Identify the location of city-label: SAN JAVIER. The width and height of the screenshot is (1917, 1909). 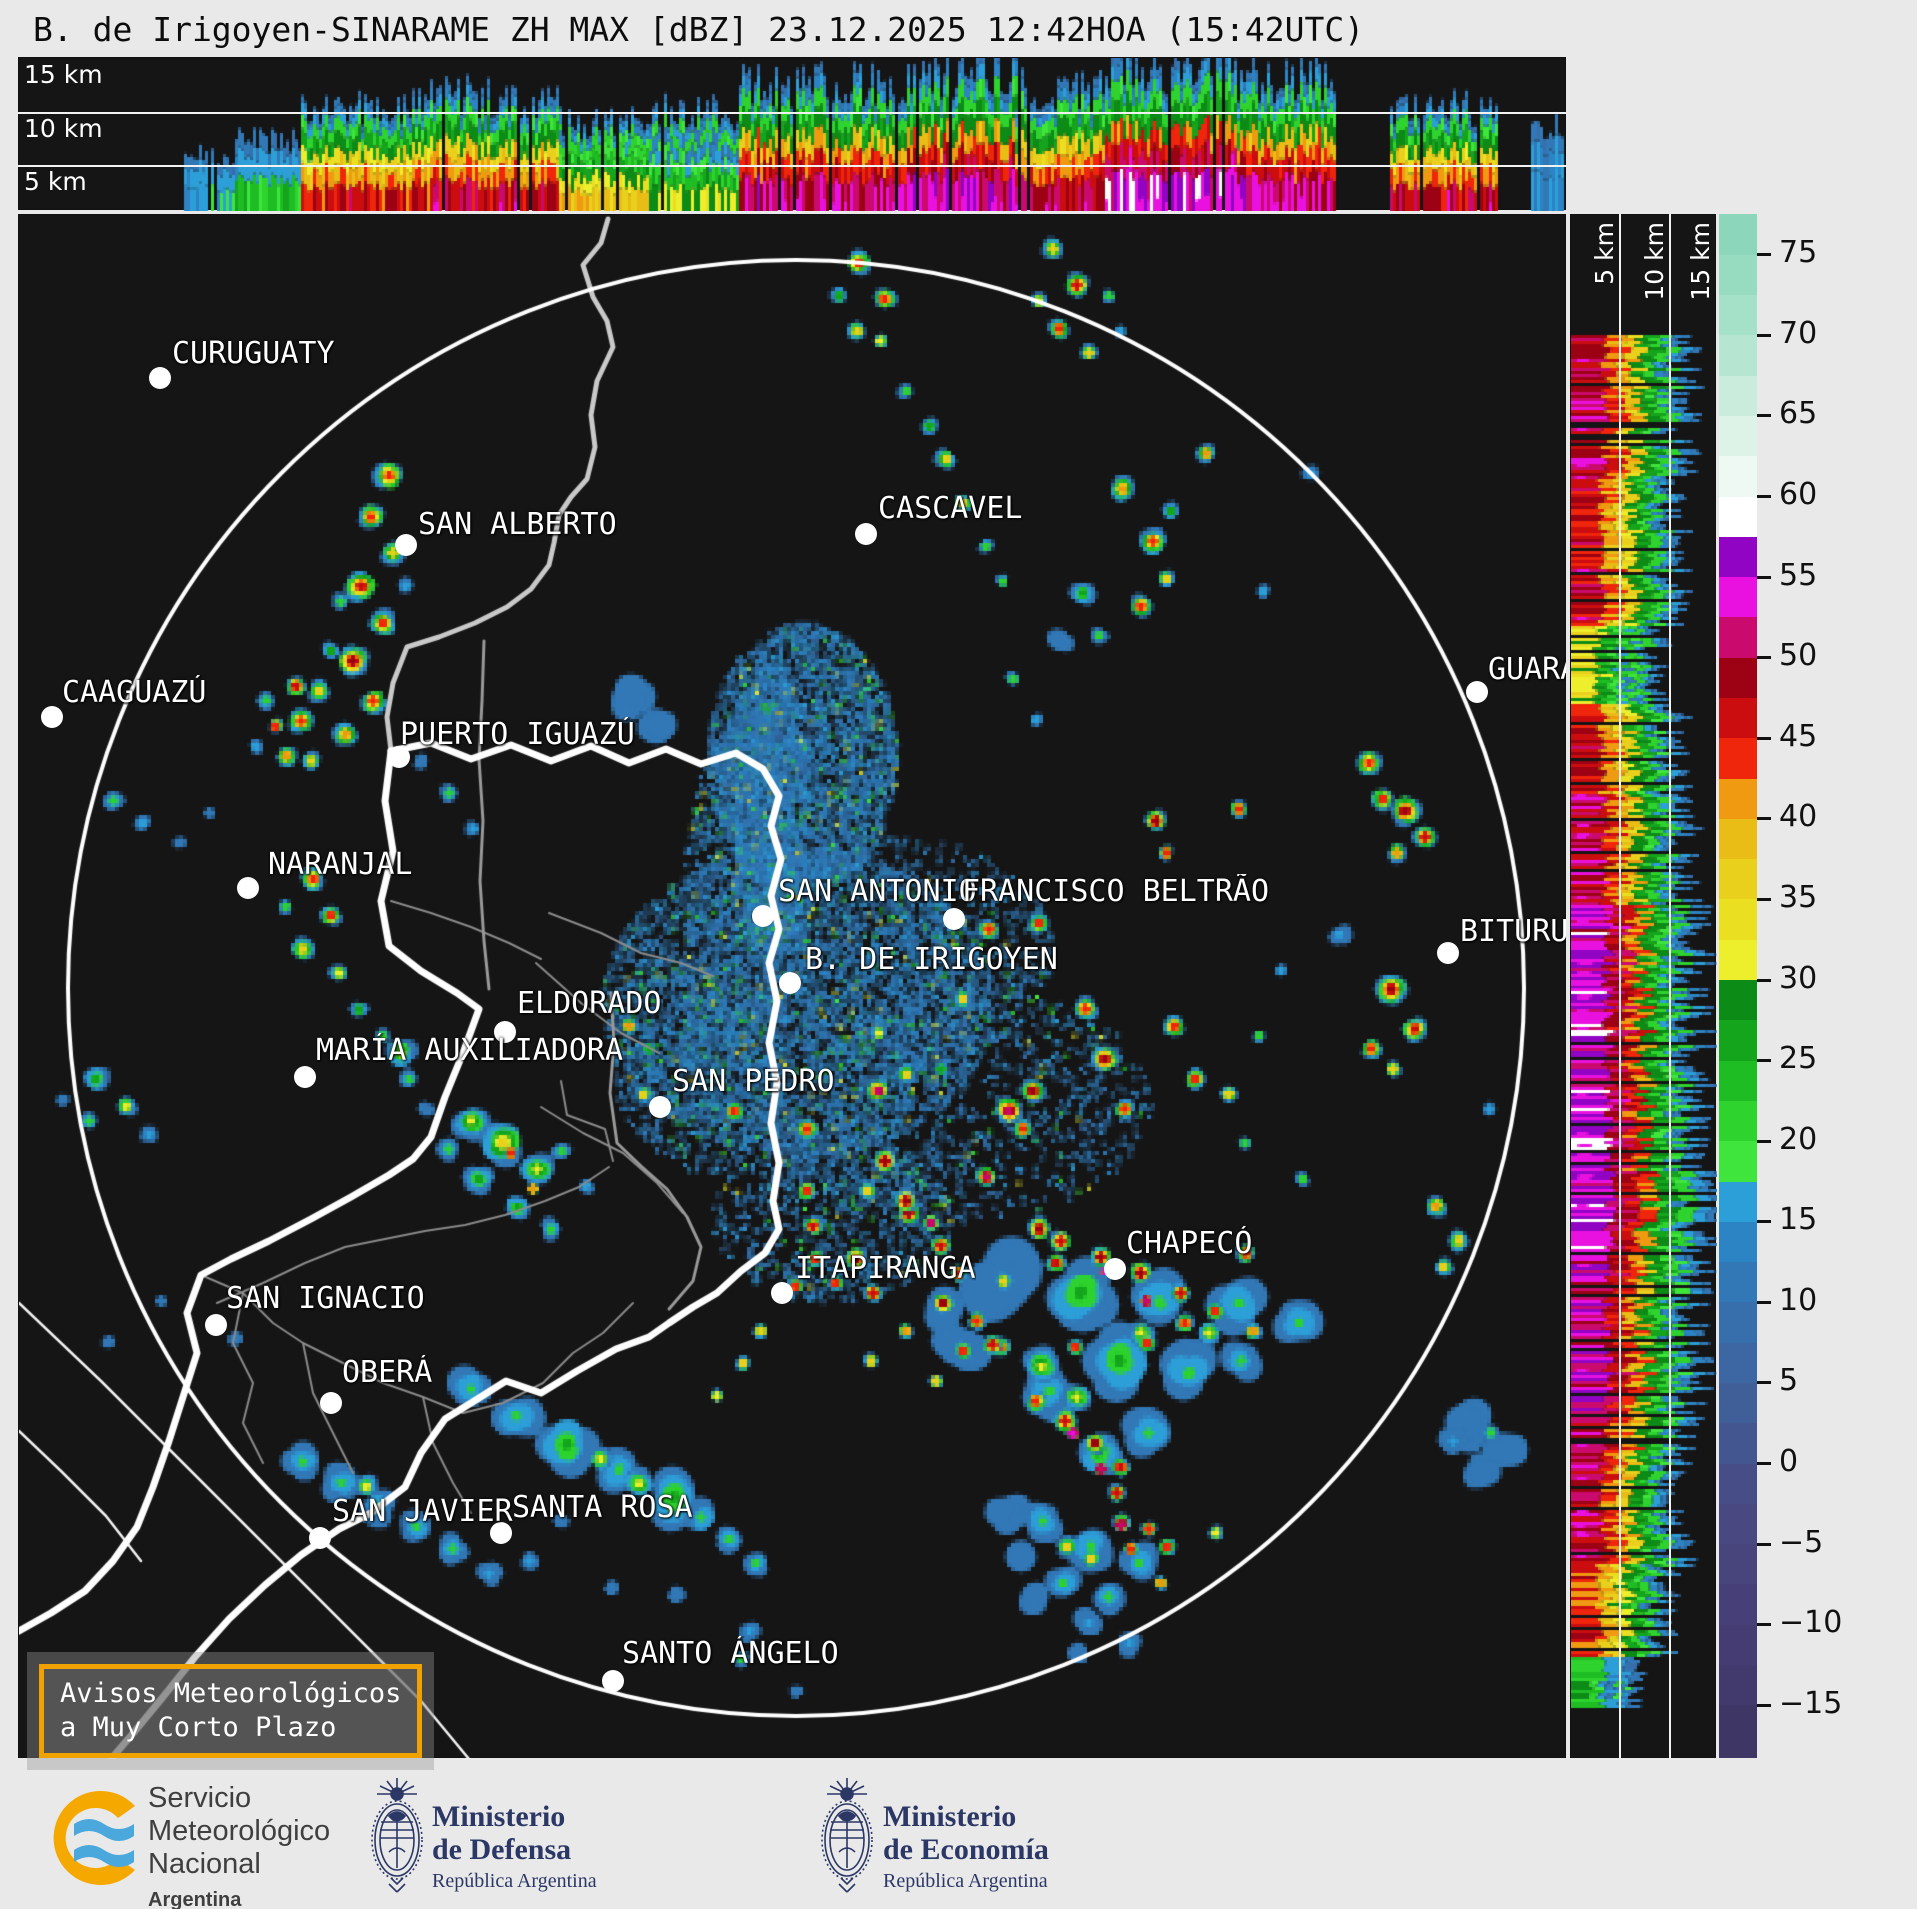
(422, 1511).